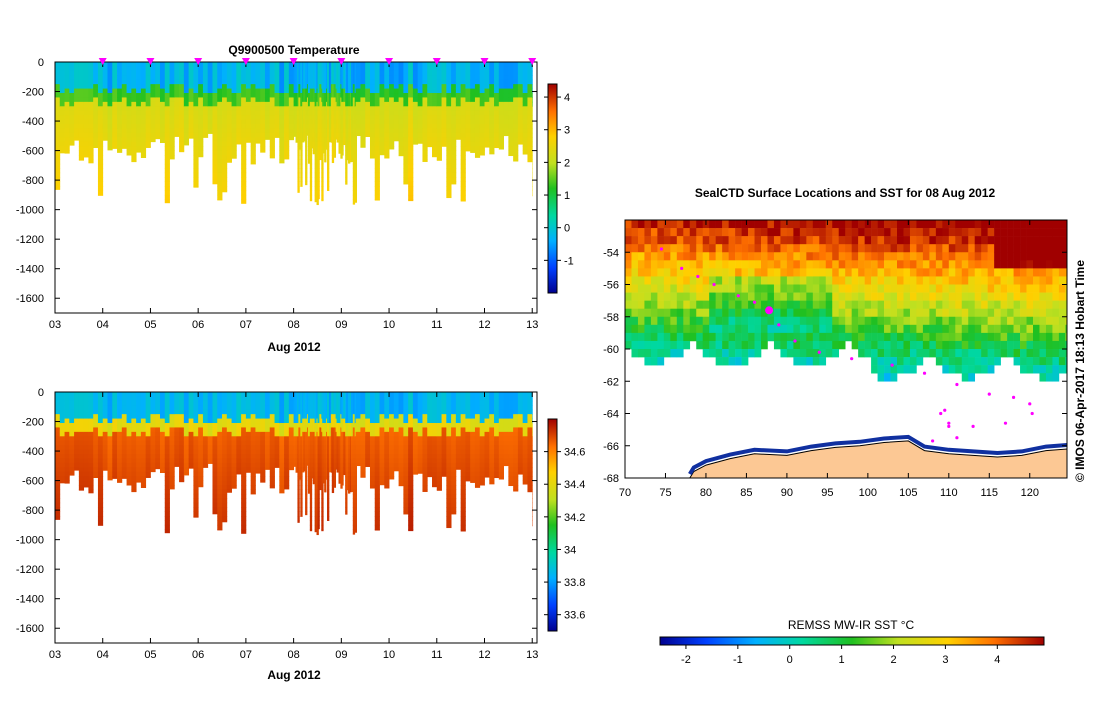  I want to click on colorbar-gradient, so click(552, 188).